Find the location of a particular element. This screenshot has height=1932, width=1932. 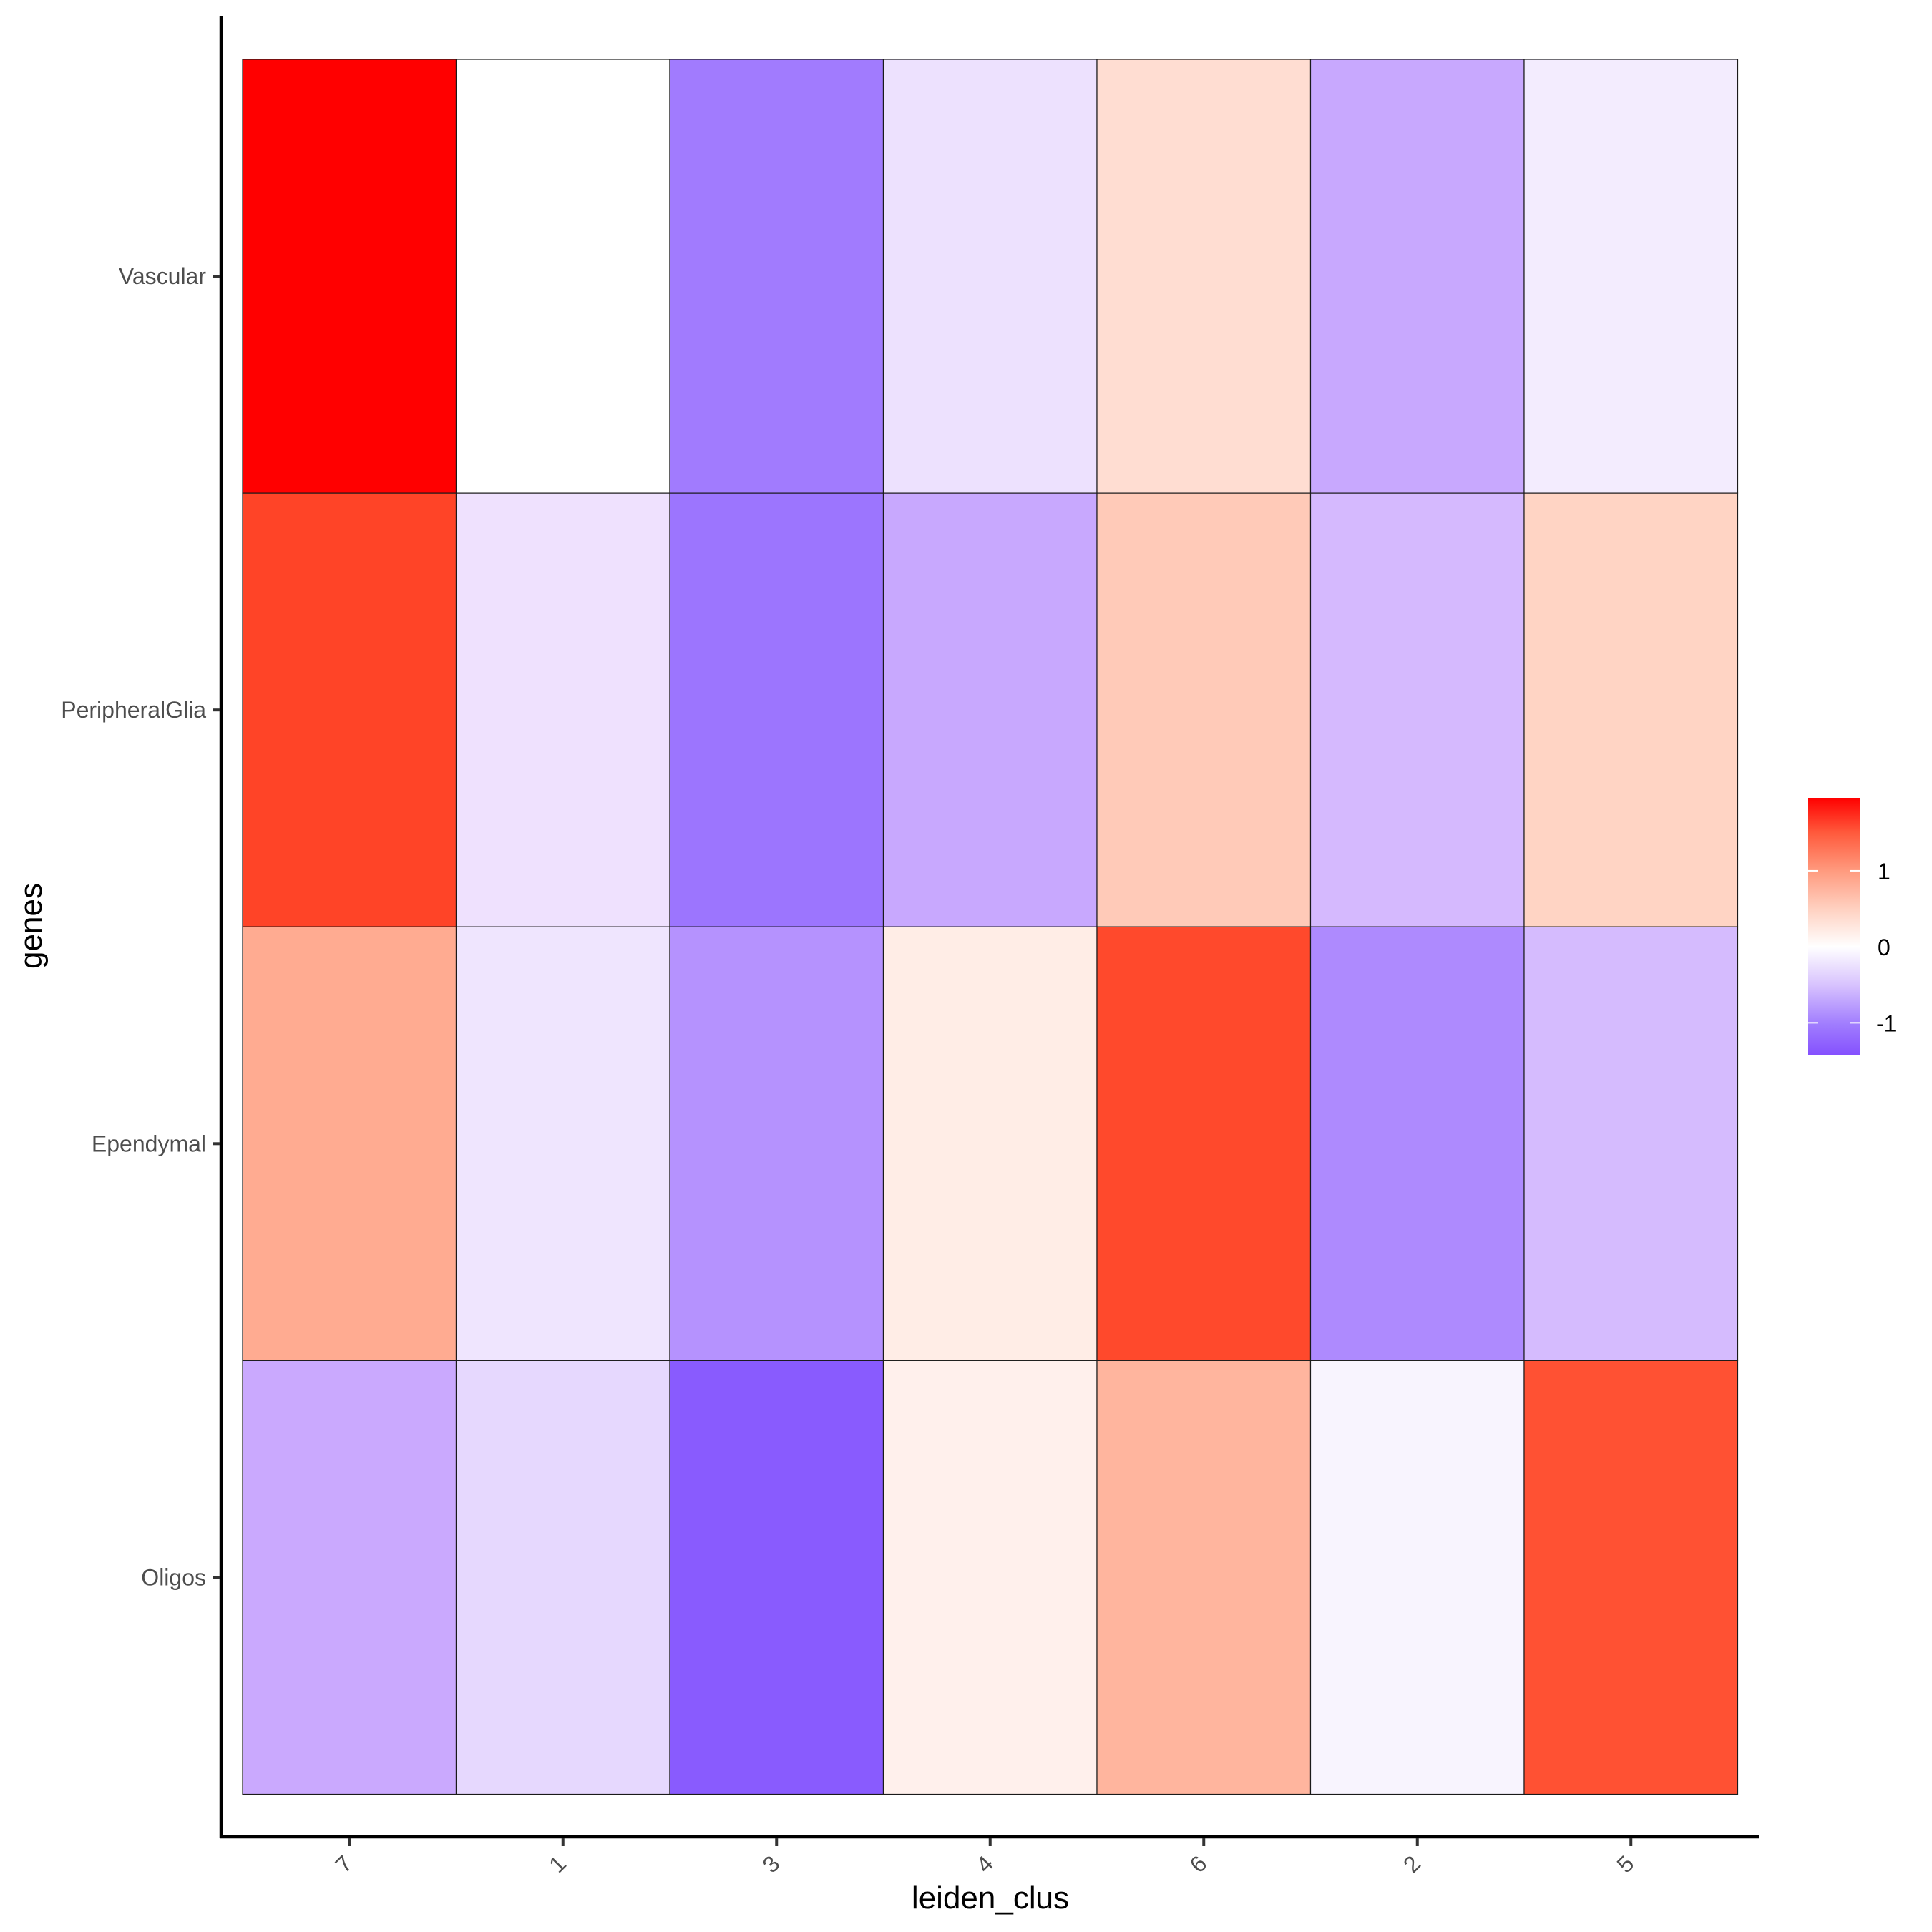

color-legend: 1 0 -1 is located at coordinates (1852, 926).